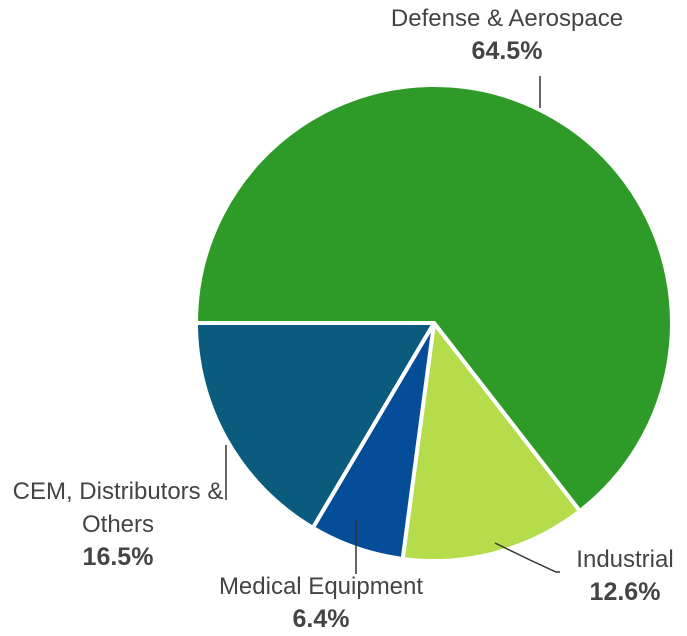 This screenshot has height=636, width=687. What do you see at coordinates (507, 18) in the screenshot?
I see `category-label: Defense & Aerospace` at bounding box center [507, 18].